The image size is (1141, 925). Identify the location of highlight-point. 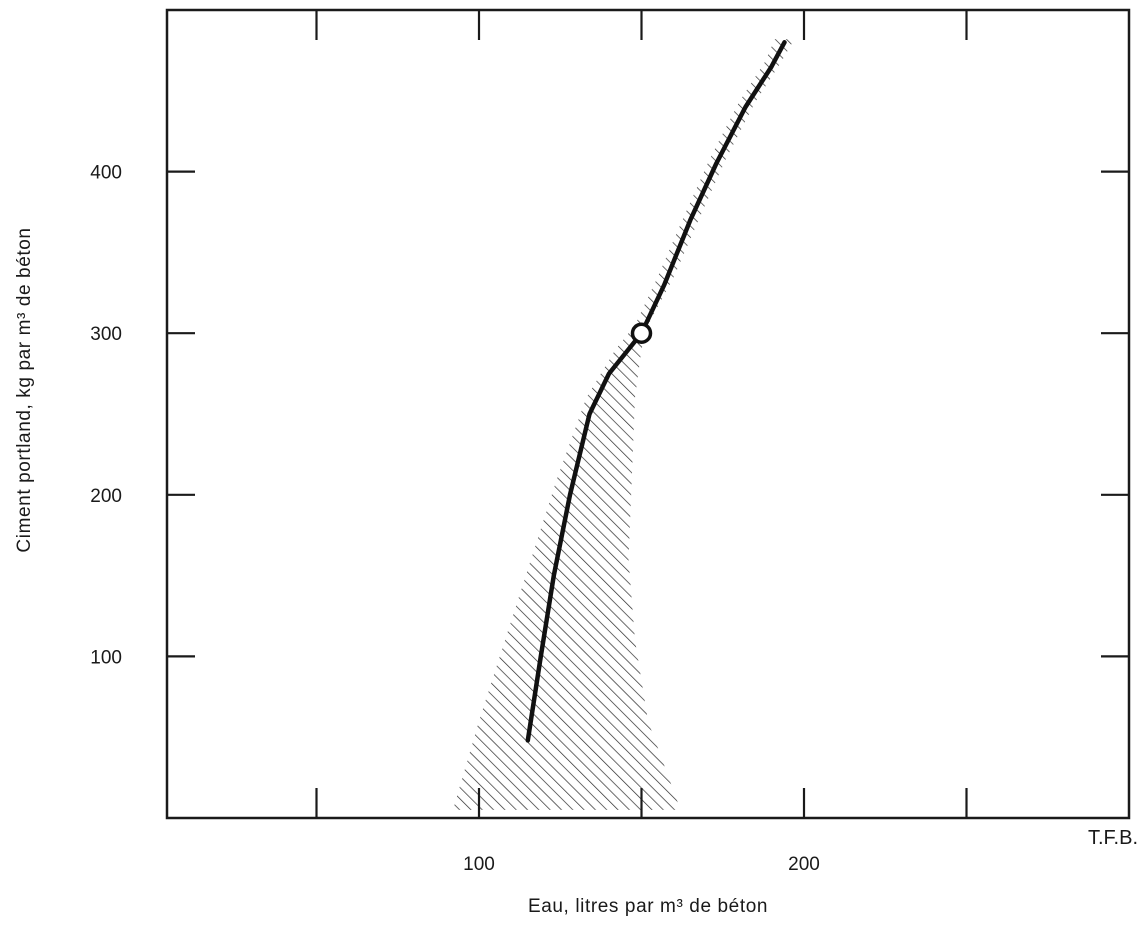
(641, 333).